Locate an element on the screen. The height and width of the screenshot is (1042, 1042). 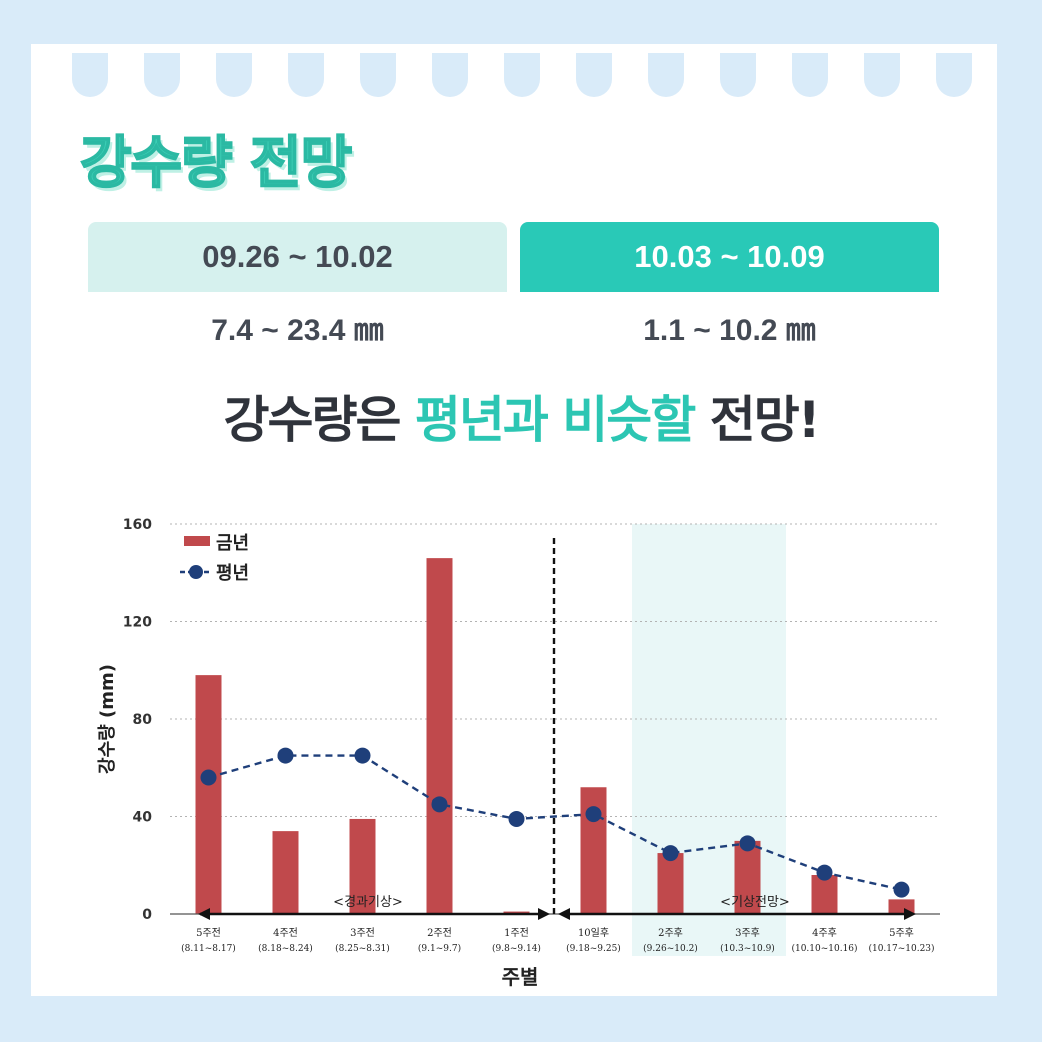
x-tick-label: 3주후 is located at coordinates (747, 933).